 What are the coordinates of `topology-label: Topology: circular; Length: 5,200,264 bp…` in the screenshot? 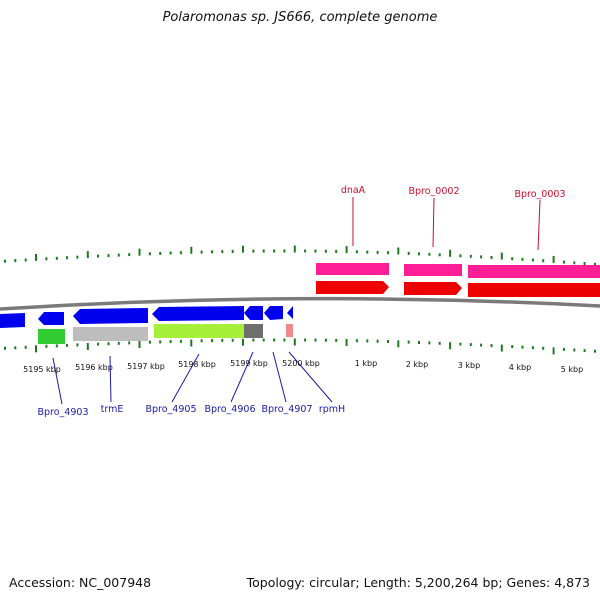 It's located at (418, 582).